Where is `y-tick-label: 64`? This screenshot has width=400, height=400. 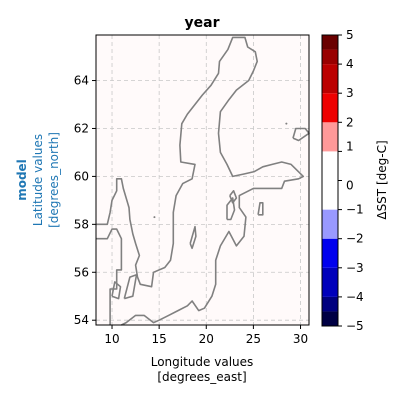 y-tick-label: 64 is located at coordinates (81, 81).